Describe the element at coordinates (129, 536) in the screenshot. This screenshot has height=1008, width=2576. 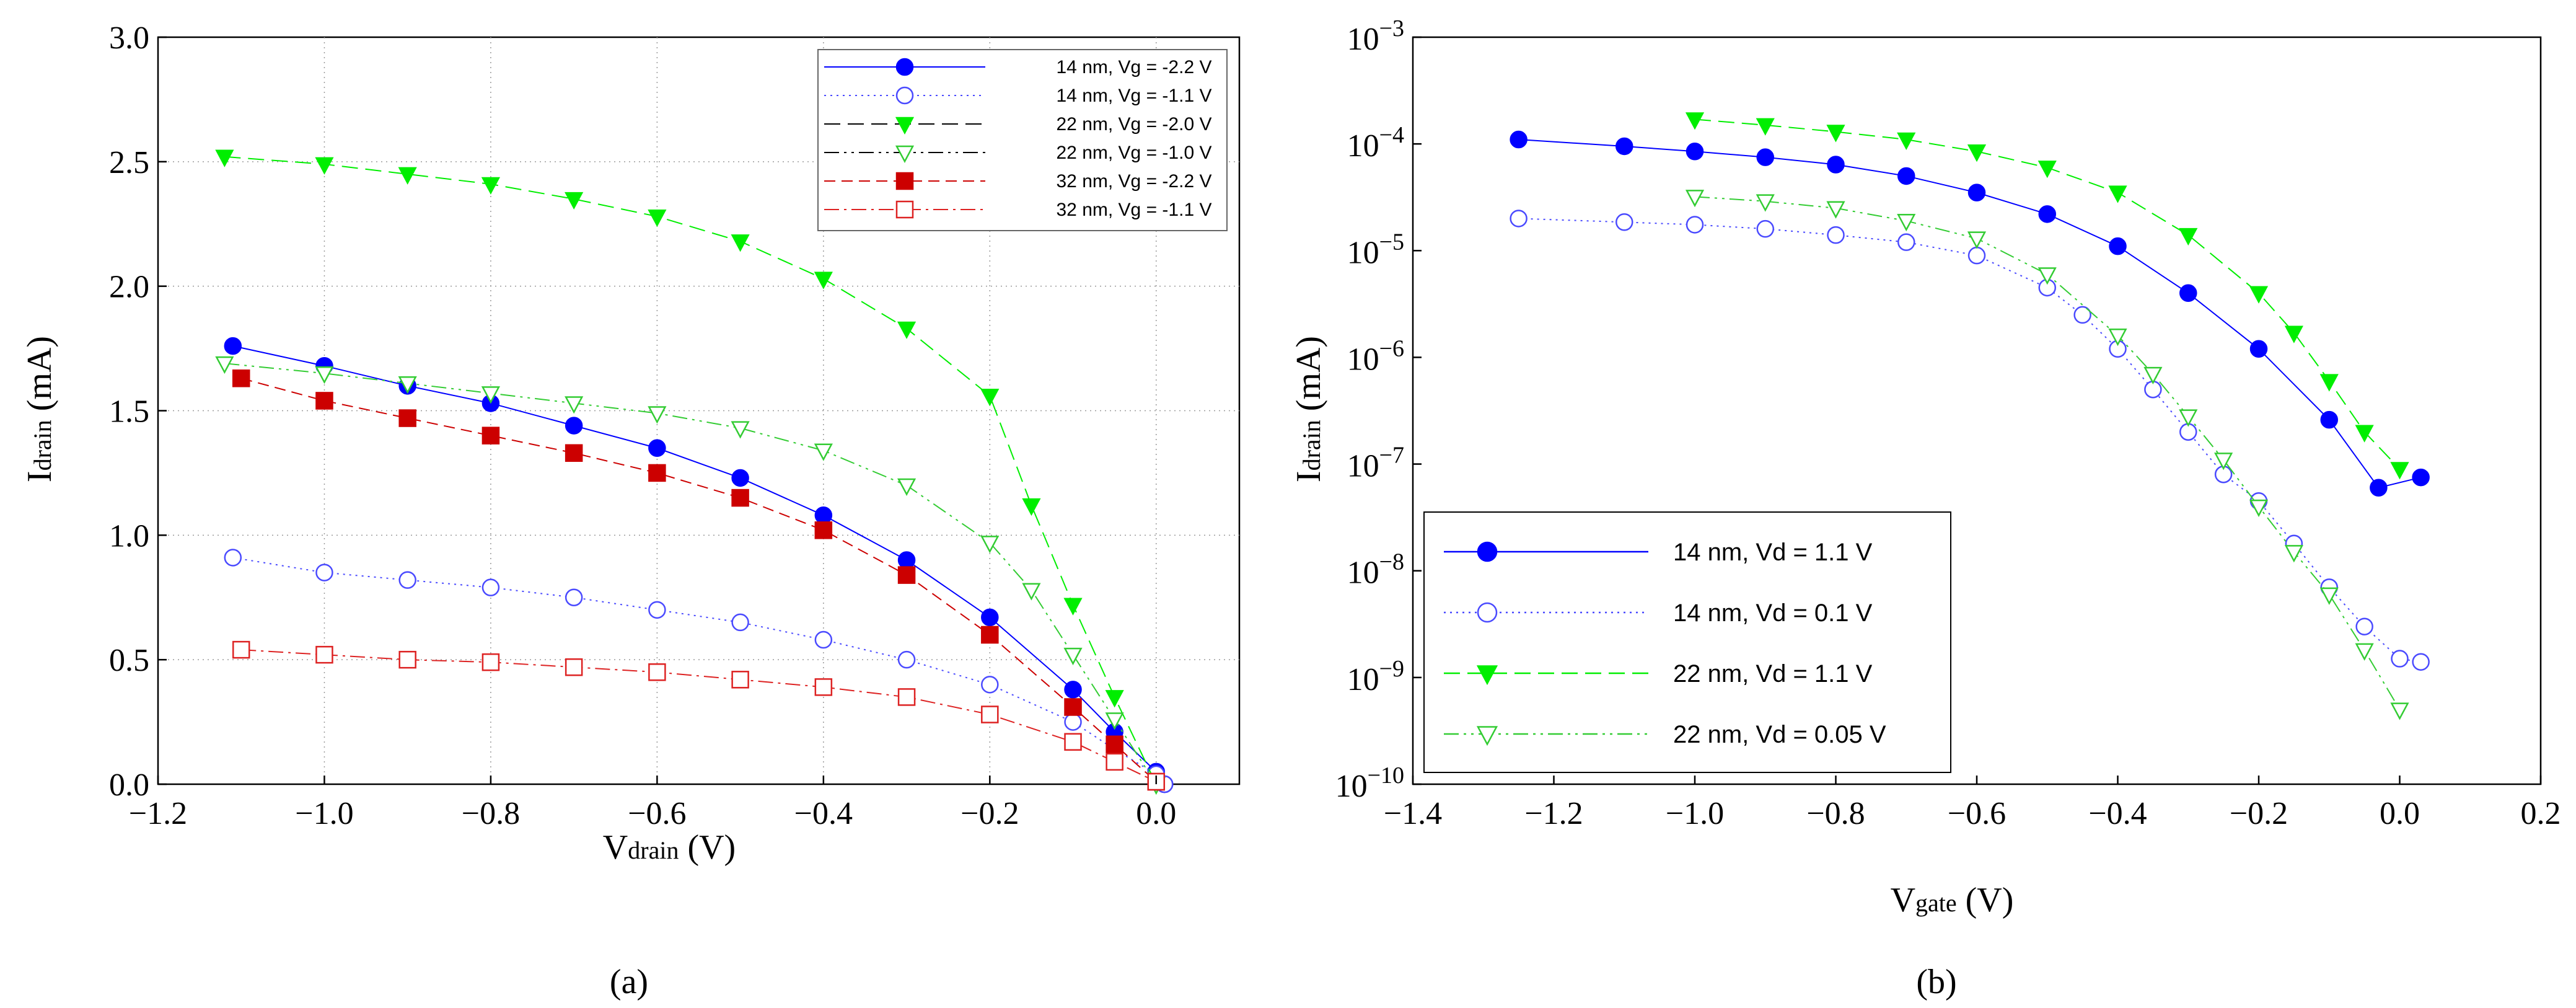
I see `y-tick-label: 1.0` at that location.